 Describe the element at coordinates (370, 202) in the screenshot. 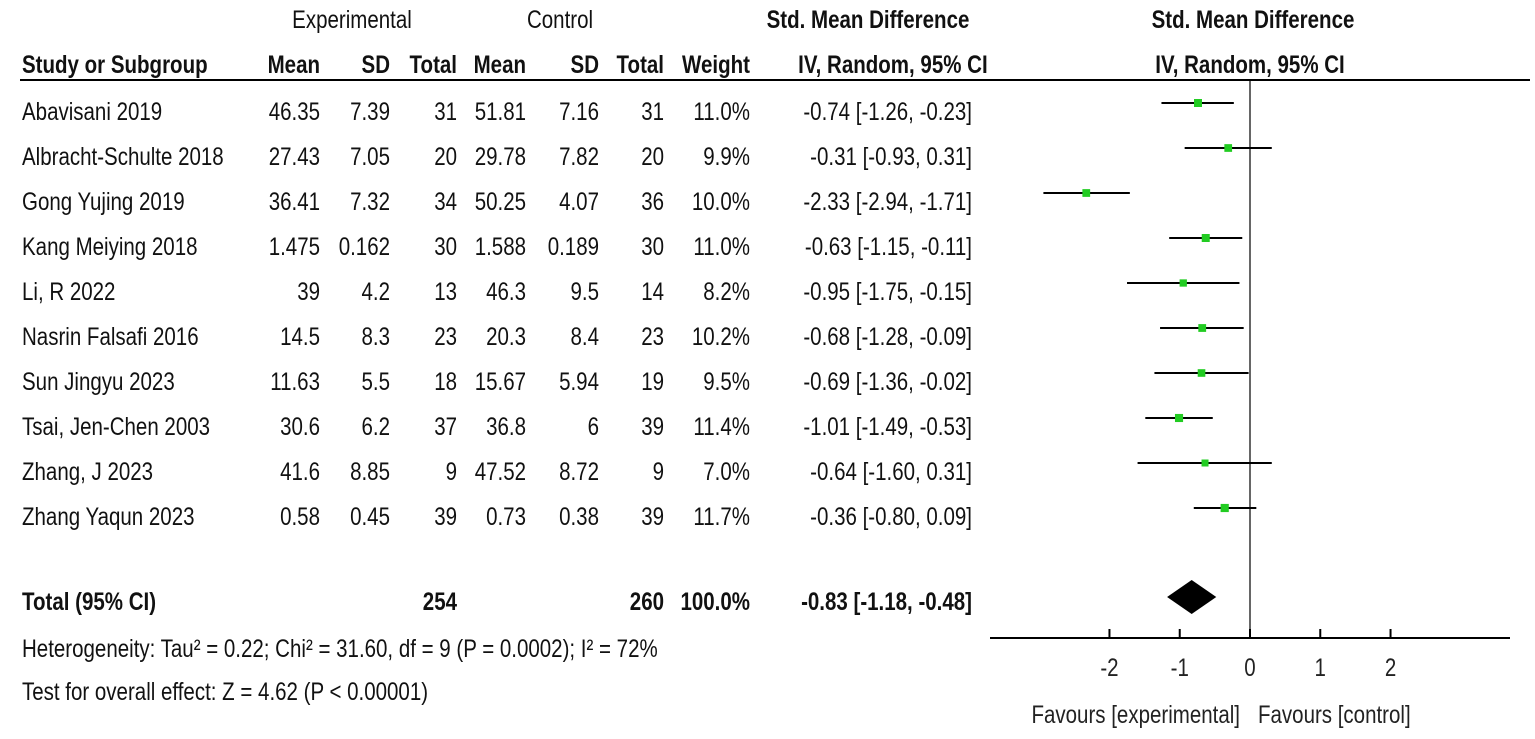

I see `exp-sd-cell: 7.32` at that location.